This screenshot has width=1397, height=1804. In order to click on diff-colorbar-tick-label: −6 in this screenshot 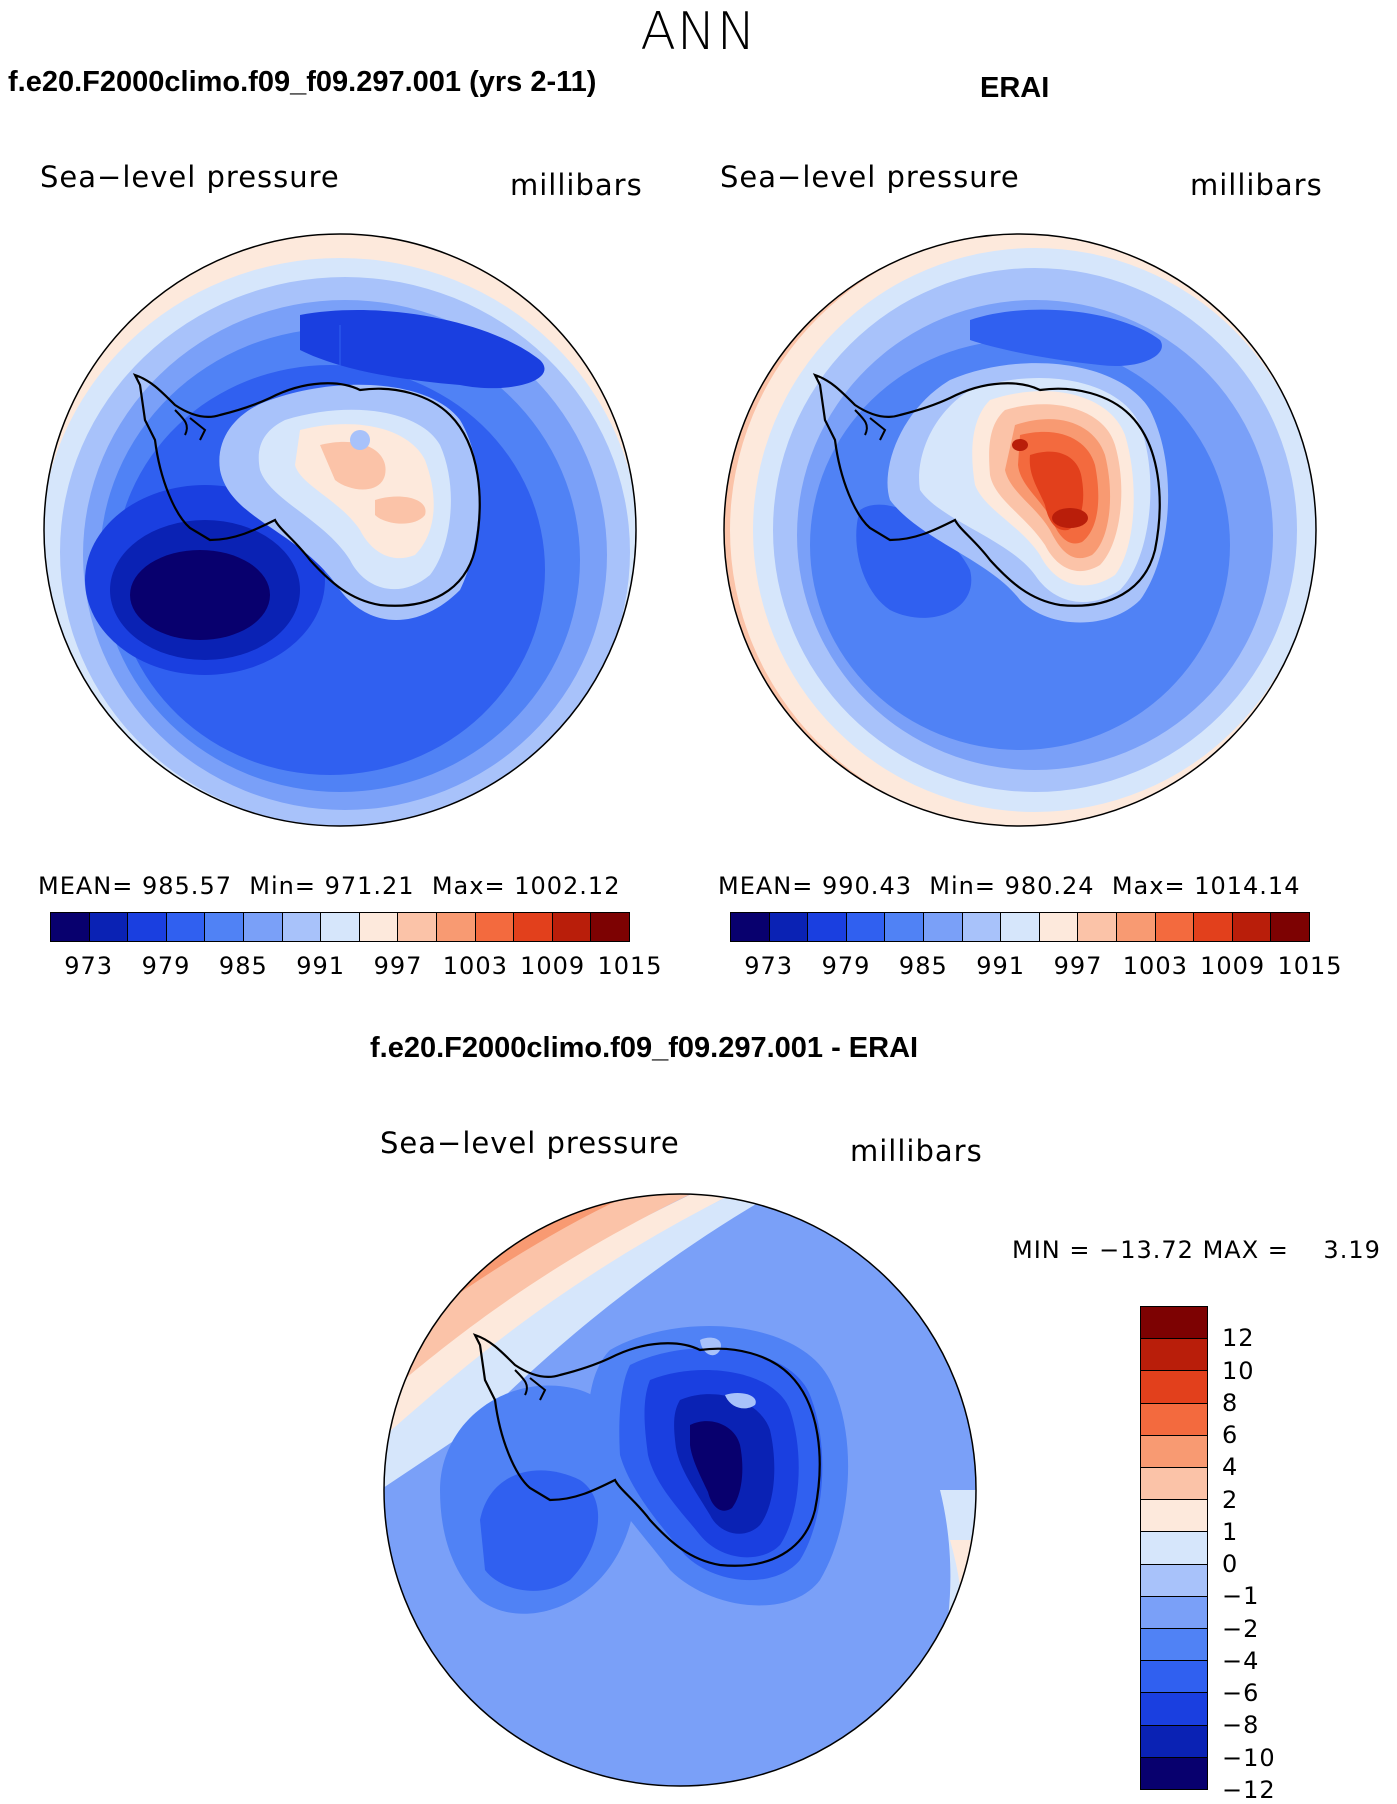, I will do `click(1241, 1693)`.